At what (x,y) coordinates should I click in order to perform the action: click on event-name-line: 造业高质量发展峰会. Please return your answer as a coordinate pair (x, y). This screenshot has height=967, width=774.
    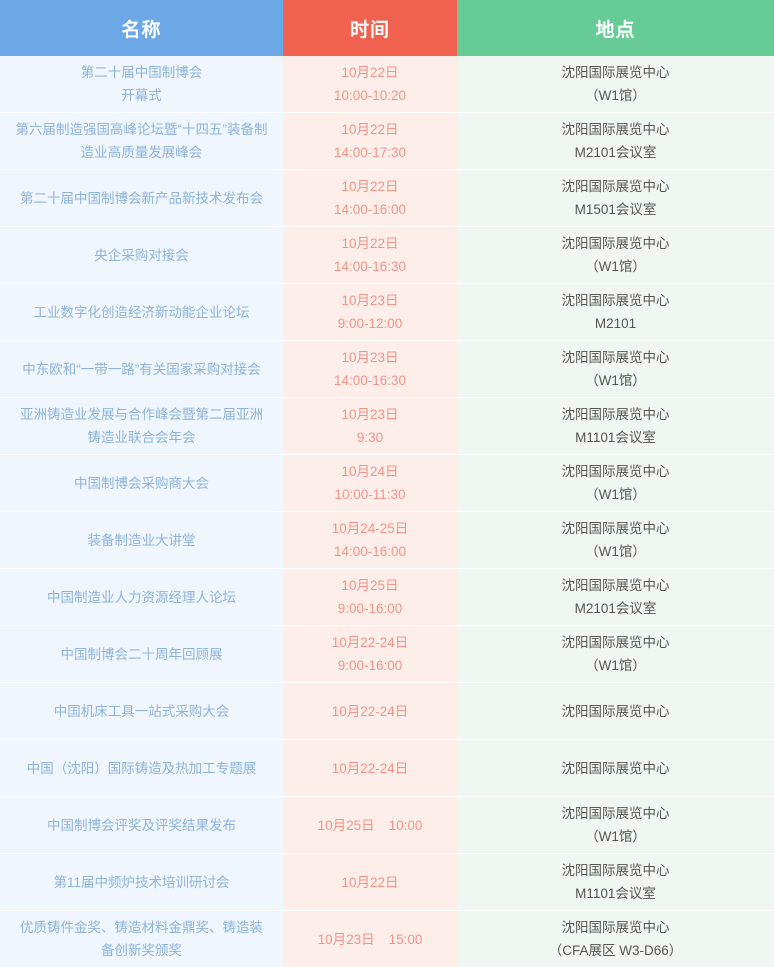
    Looking at the image, I should click on (141, 152).